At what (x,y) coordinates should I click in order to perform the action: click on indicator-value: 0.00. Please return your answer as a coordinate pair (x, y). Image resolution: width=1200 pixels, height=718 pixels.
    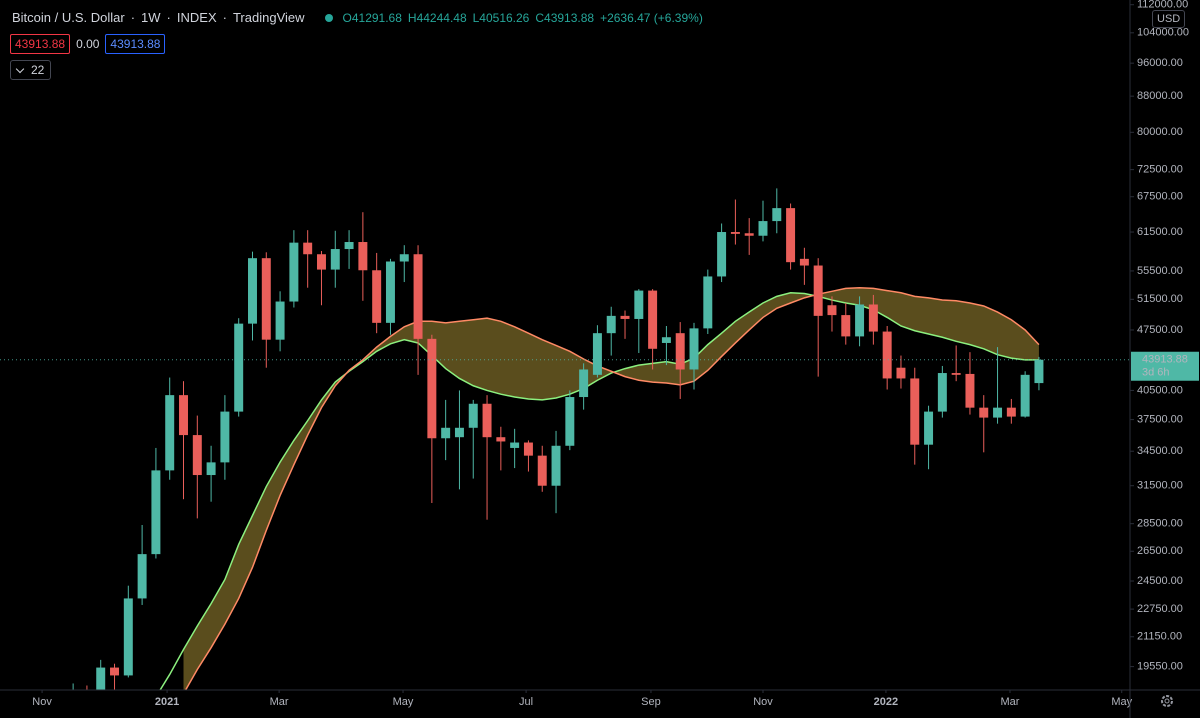
    Looking at the image, I should click on (88, 44).